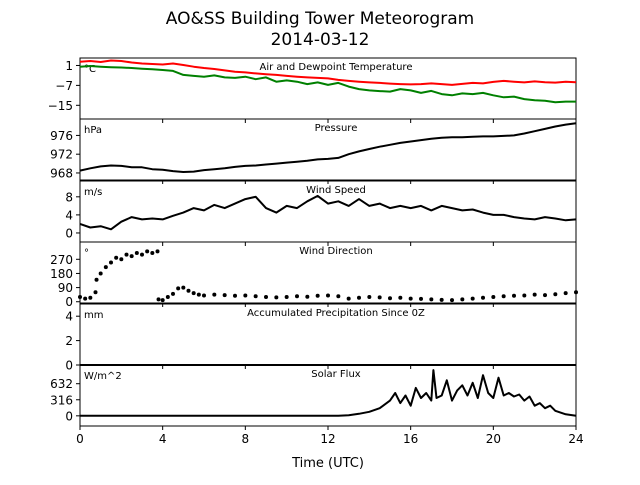 This screenshot has height=485, width=640. What do you see at coordinates (163, 439) in the screenshot?
I see `x-tick-label: 4` at bounding box center [163, 439].